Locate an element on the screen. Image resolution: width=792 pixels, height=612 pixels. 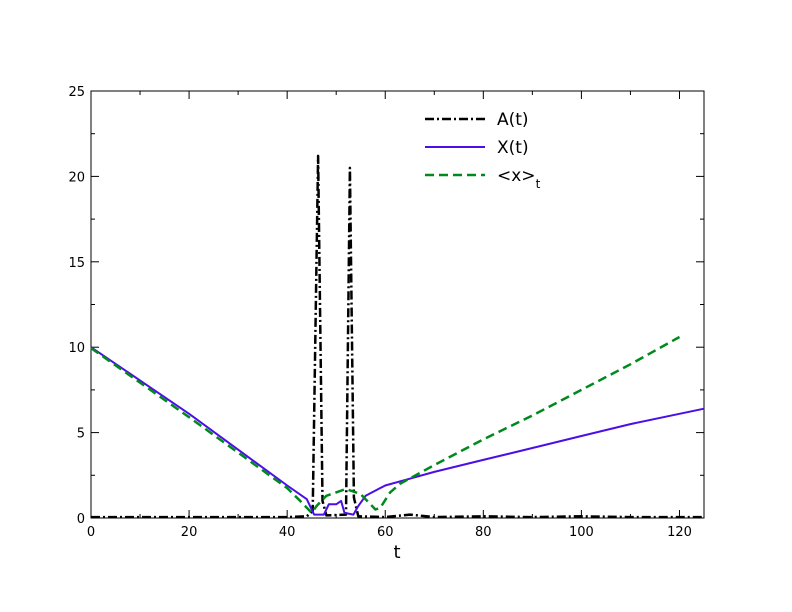
legend-label-0: A(t) is located at coordinates (513, 120).